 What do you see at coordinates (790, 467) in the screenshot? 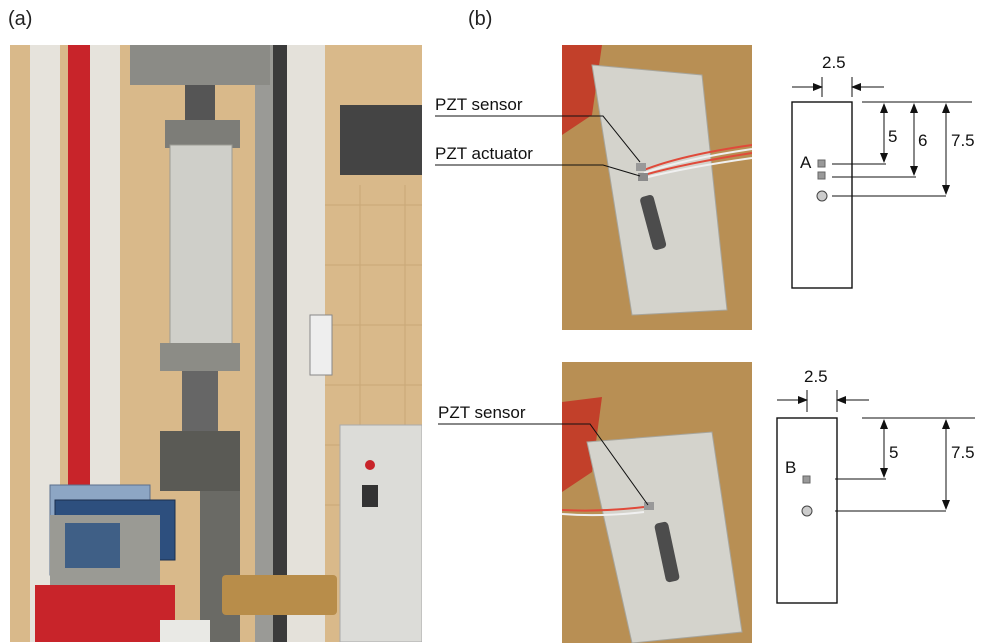
I see `point-label-b: B` at bounding box center [790, 467].